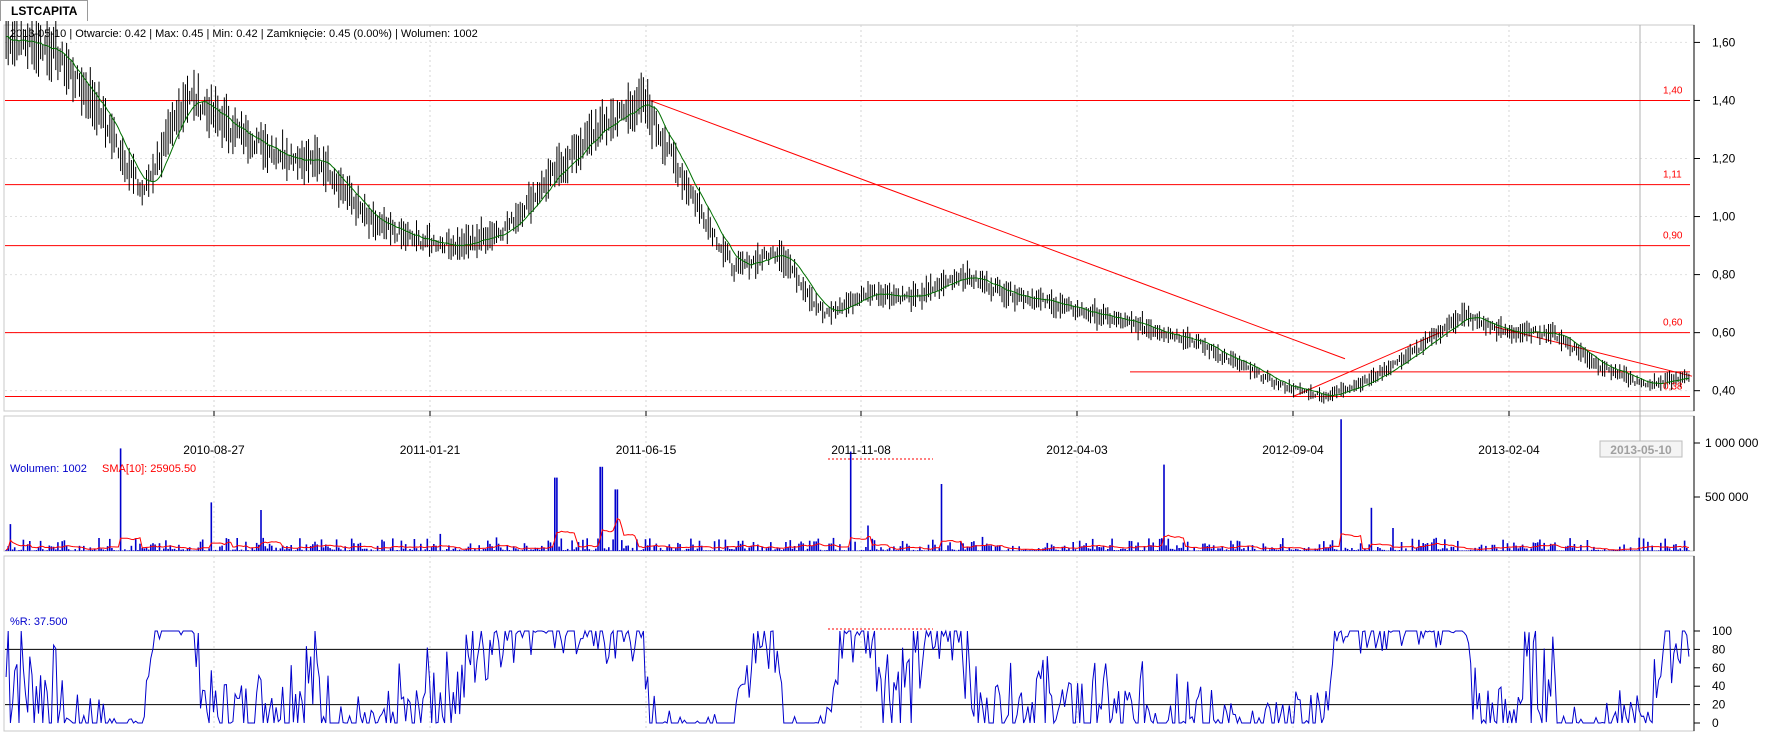 This screenshot has width=1767, height=735. I want to click on y-tick-label: 1,60, so click(1724, 42).